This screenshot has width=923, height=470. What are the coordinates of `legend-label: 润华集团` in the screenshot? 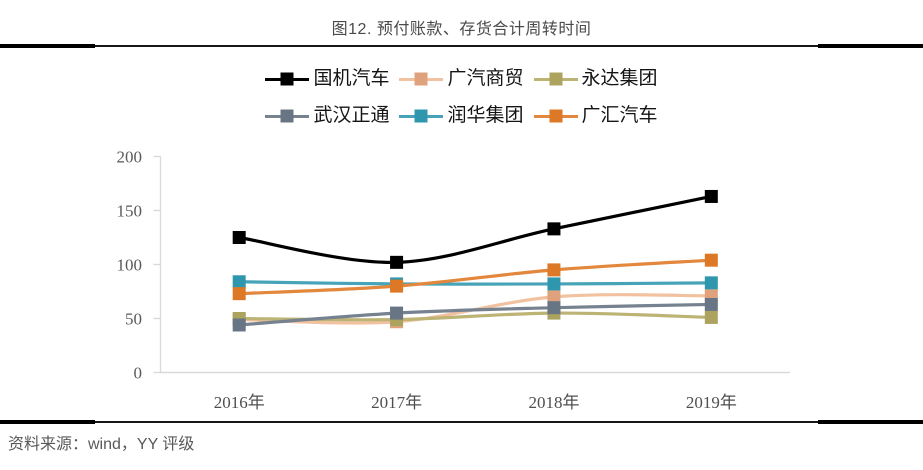 It's located at (485, 115).